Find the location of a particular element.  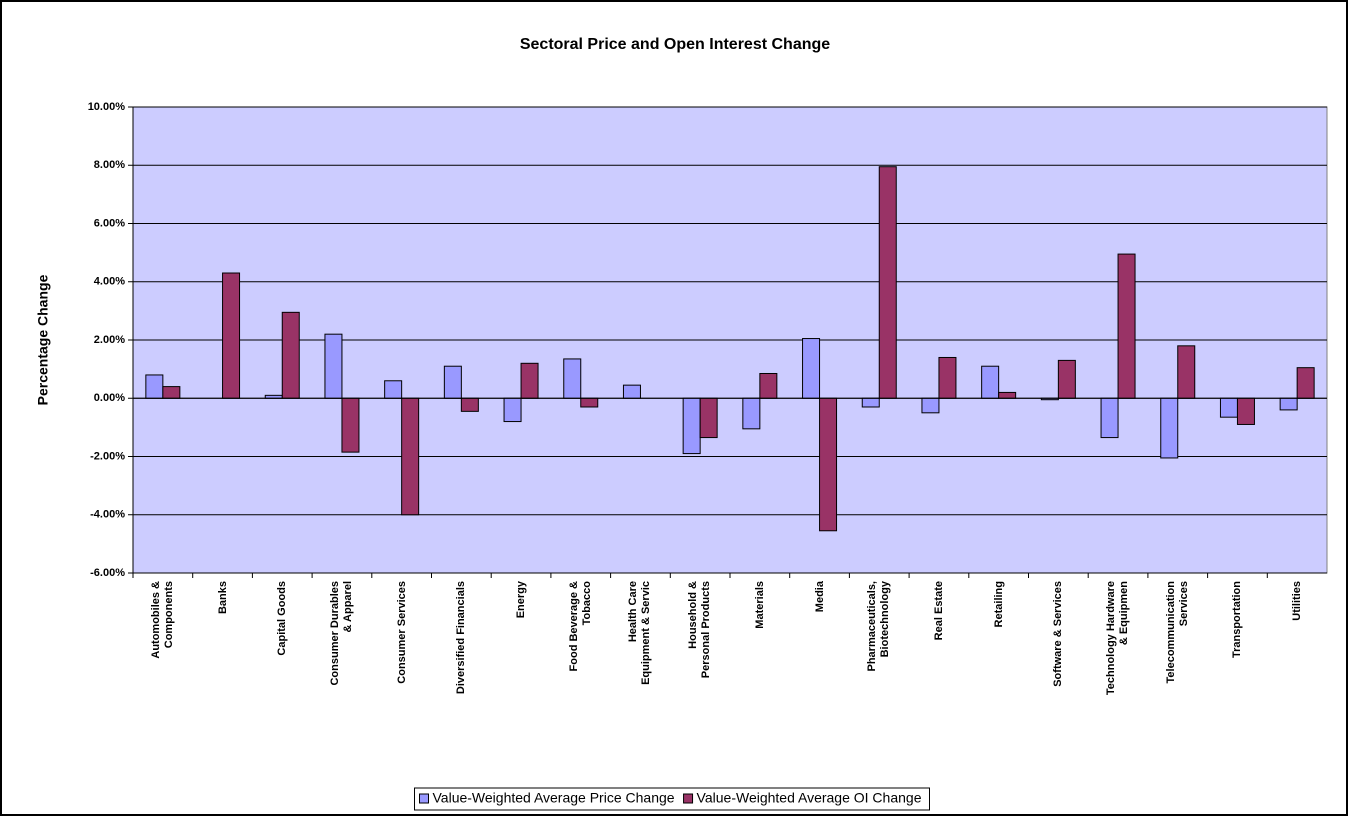

y-tick-label: 0.00% is located at coordinates (109, 398).